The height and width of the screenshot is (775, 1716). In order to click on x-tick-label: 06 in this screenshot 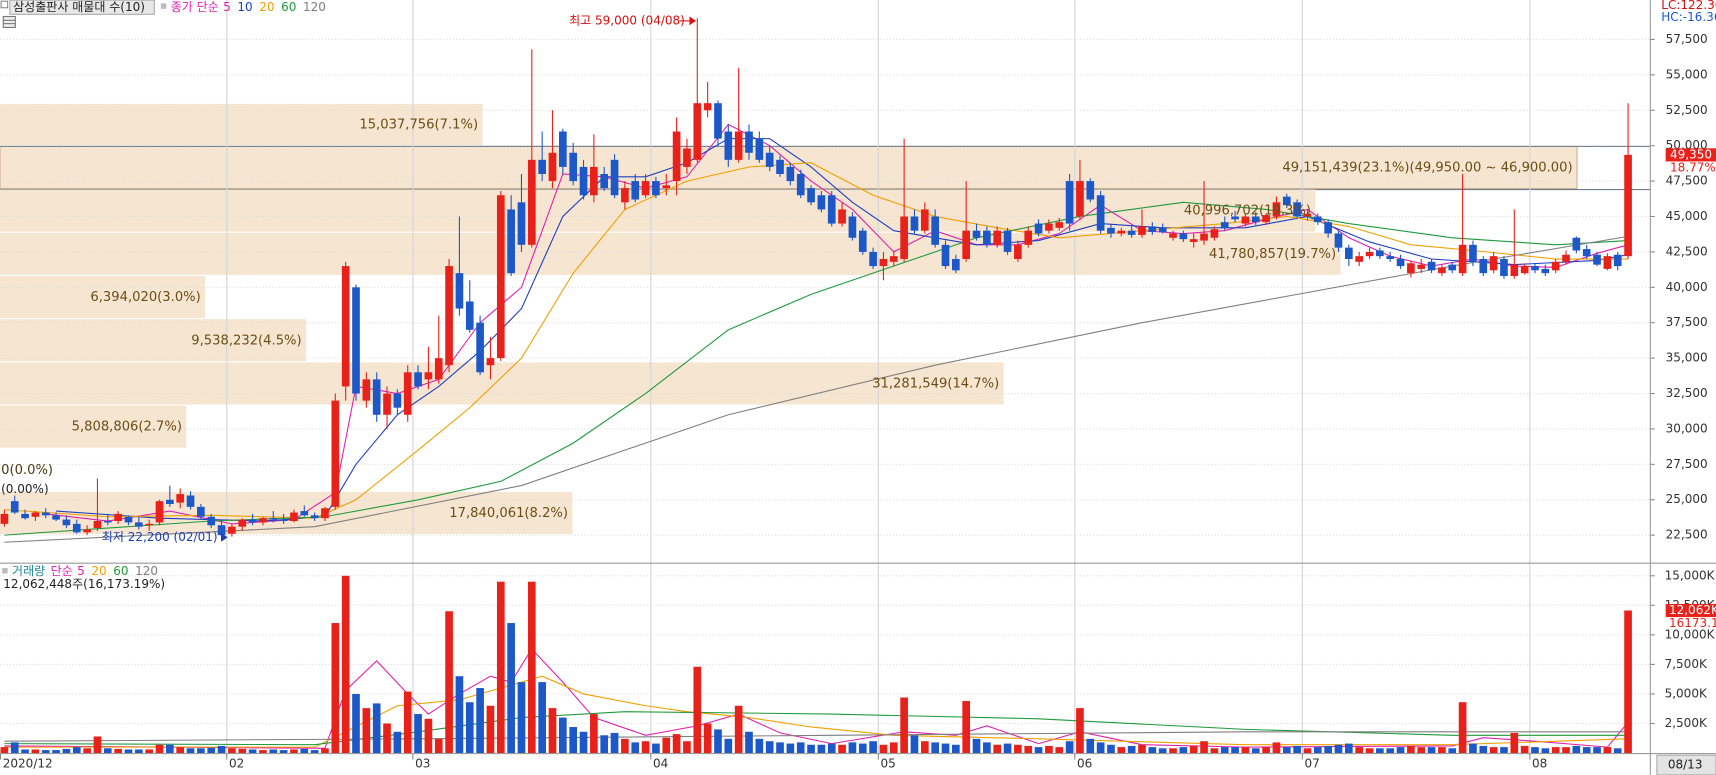, I will do `click(1084, 763)`.